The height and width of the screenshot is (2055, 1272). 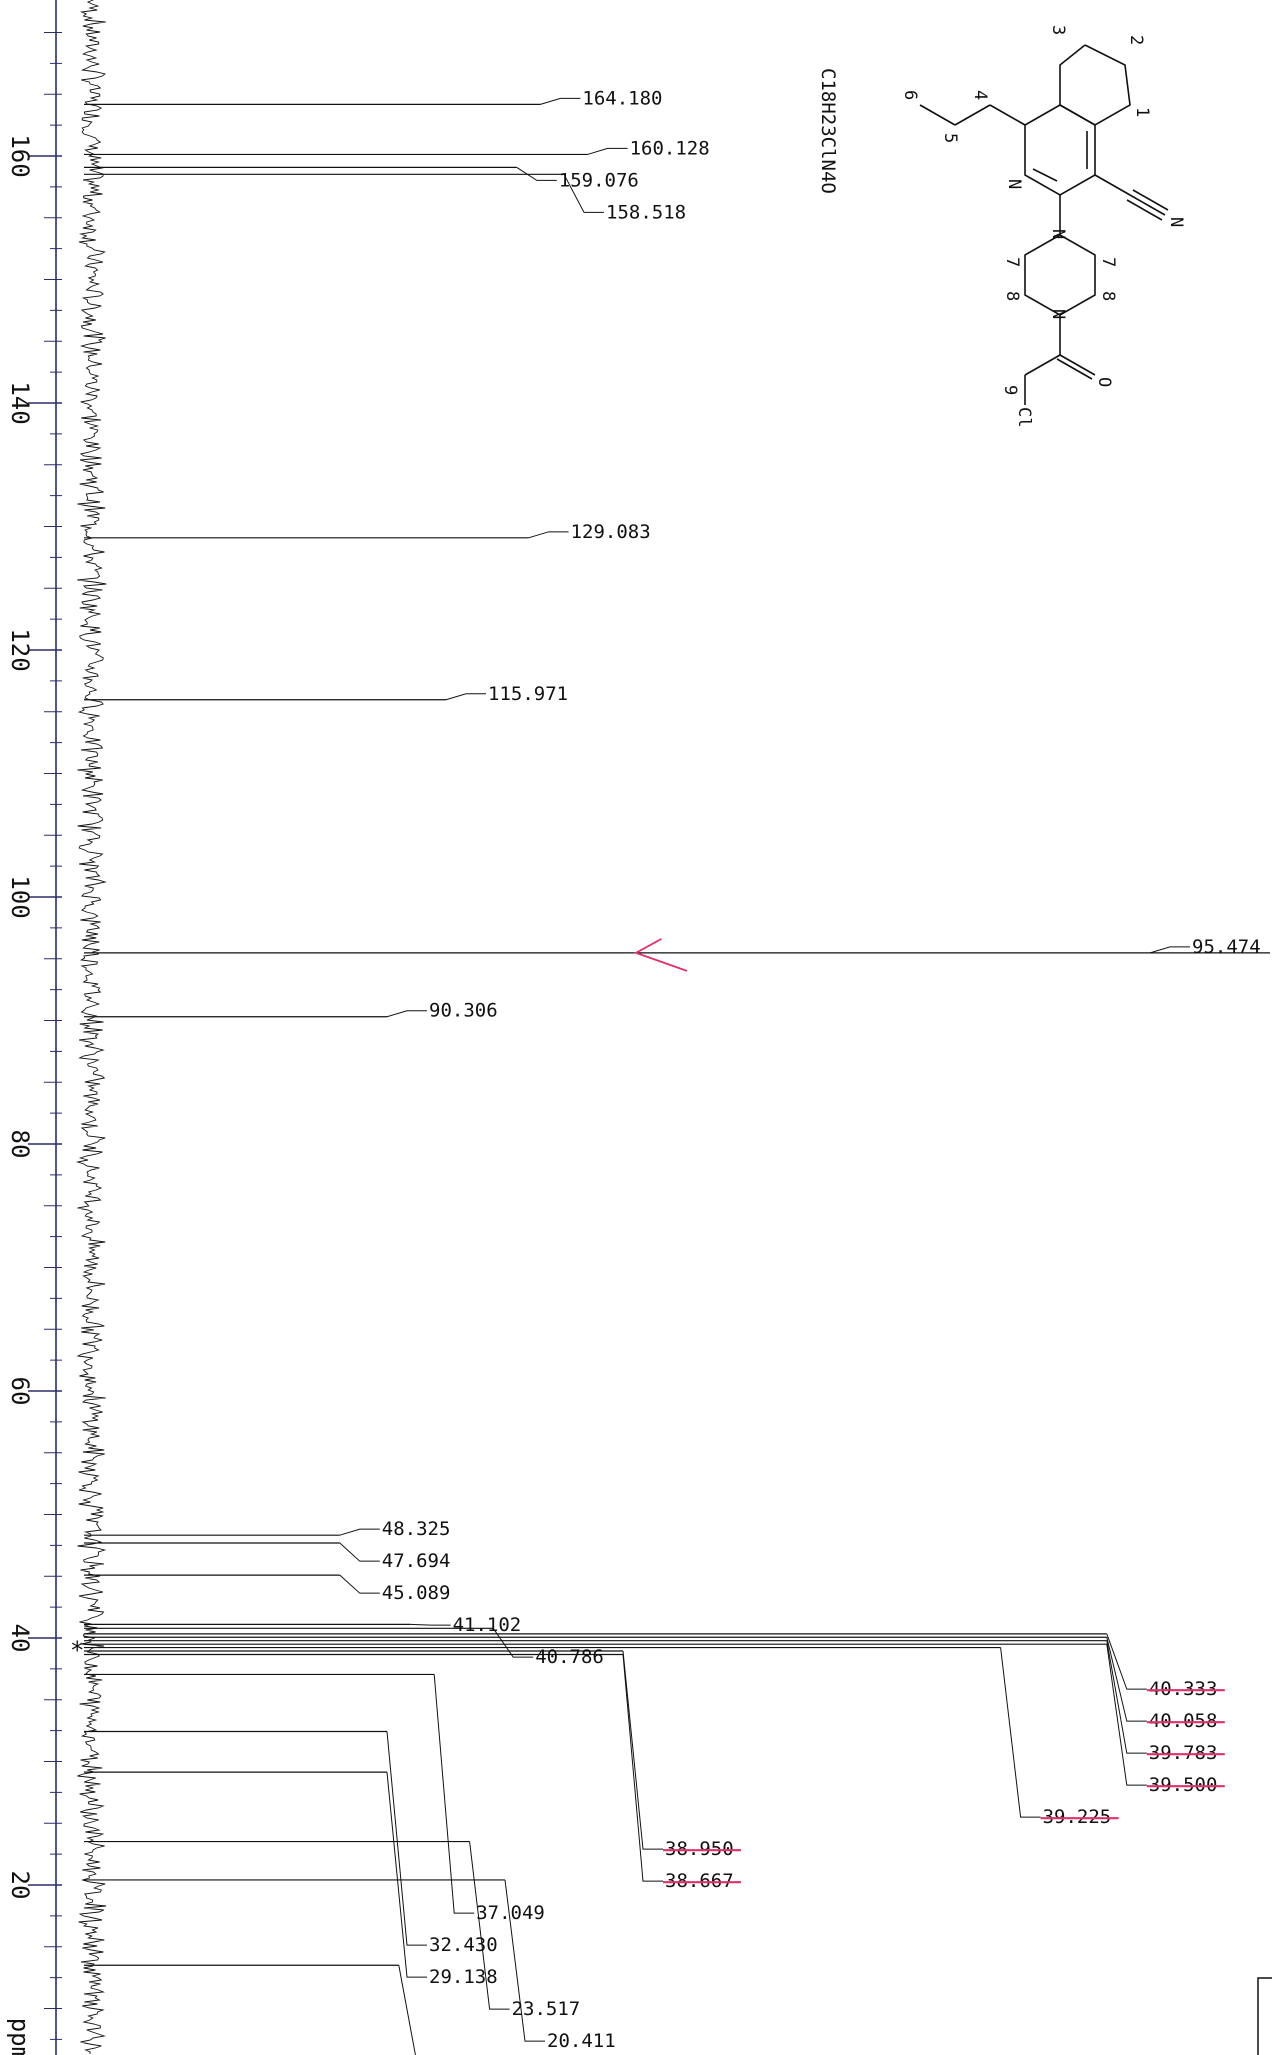 I want to click on peak-label: 32.430, so click(x=463, y=1945).